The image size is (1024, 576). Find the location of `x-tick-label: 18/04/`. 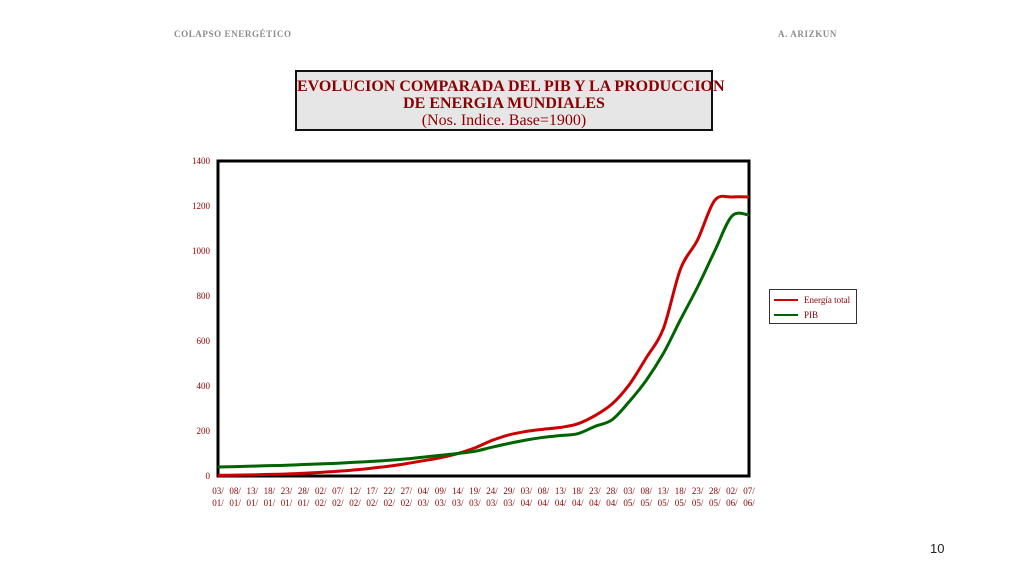

x-tick-label: 18/04/ is located at coordinates (578, 497).